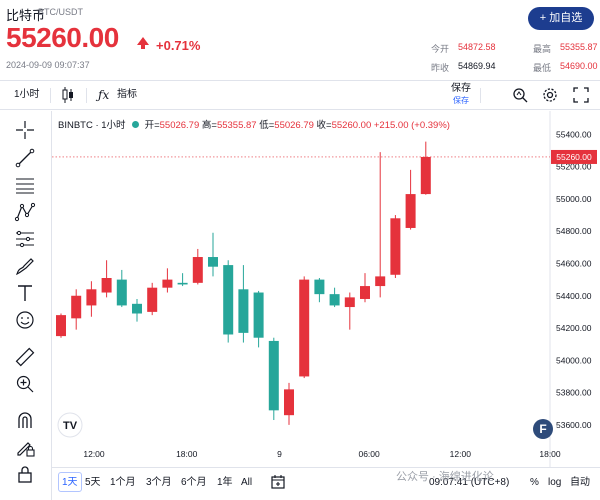 This screenshot has width=600, height=500. I want to click on interval-selector: 1小时, so click(27, 94).